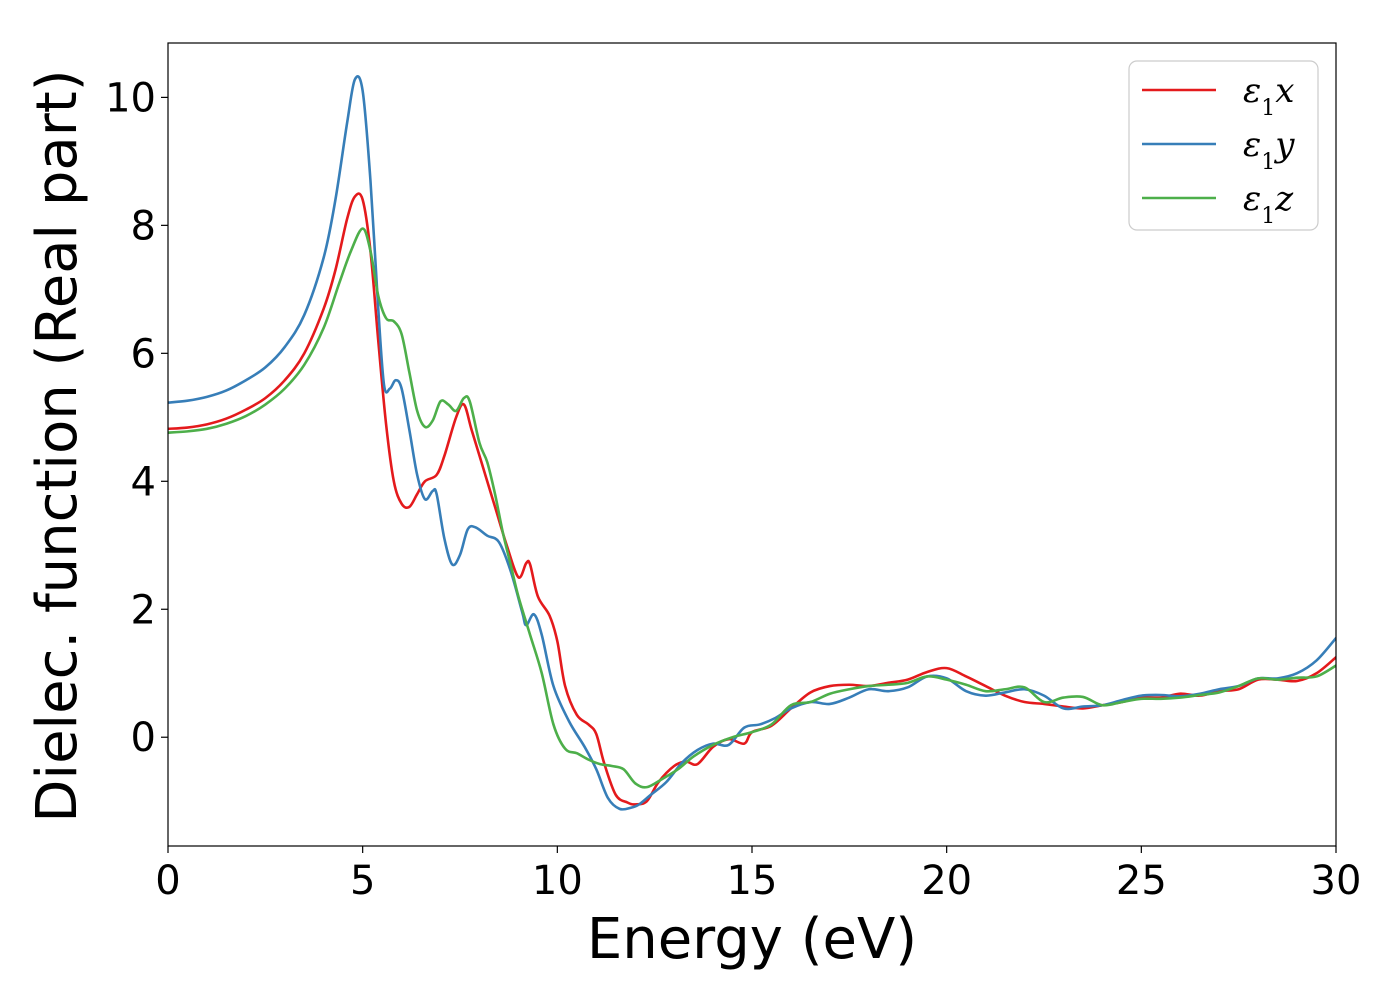 The width and height of the screenshot is (1400, 1000). I want to click on y-tick-label: 10, so click(130, 98).